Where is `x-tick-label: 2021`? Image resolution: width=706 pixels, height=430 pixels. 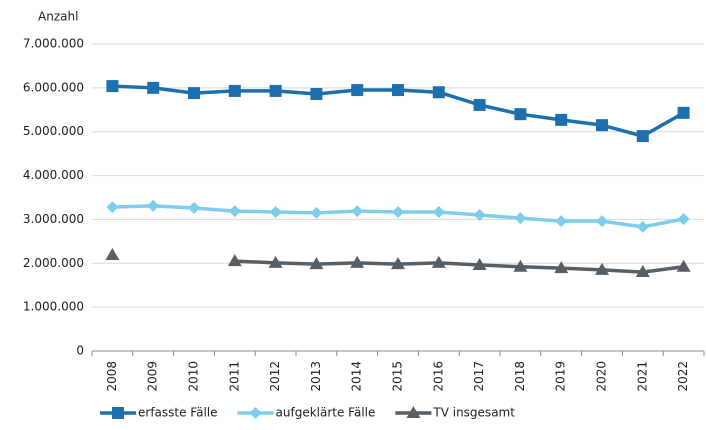
x-tick-label: 2021 is located at coordinates (642, 376).